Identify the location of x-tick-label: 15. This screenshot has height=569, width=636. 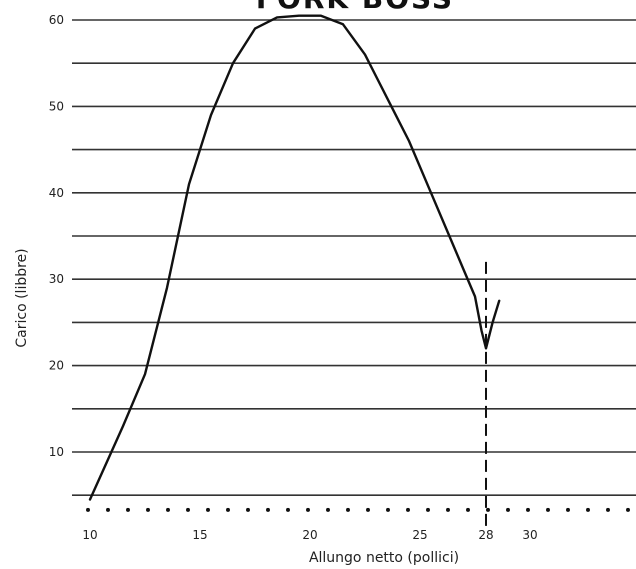
(199, 535).